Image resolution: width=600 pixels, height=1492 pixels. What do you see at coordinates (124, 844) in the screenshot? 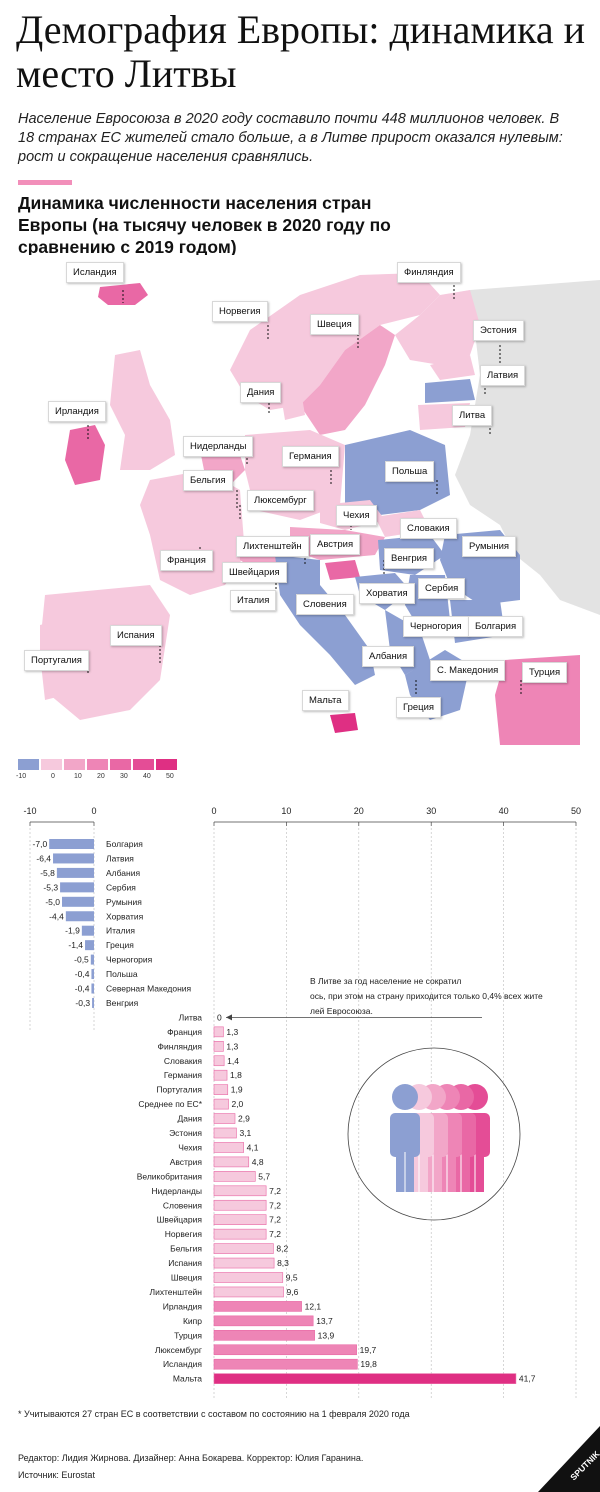
I see `bar-category-label: Болгария` at bounding box center [124, 844].